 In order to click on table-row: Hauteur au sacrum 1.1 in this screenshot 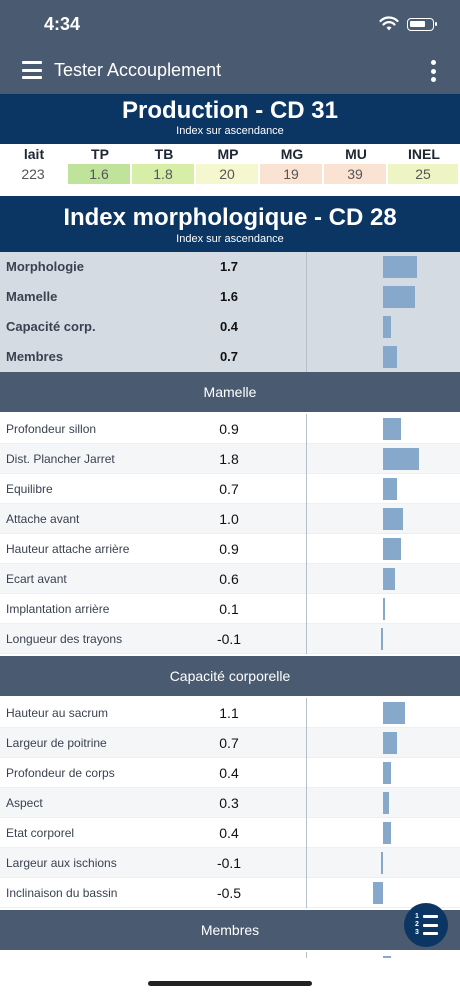, I will do `click(230, 713)`.